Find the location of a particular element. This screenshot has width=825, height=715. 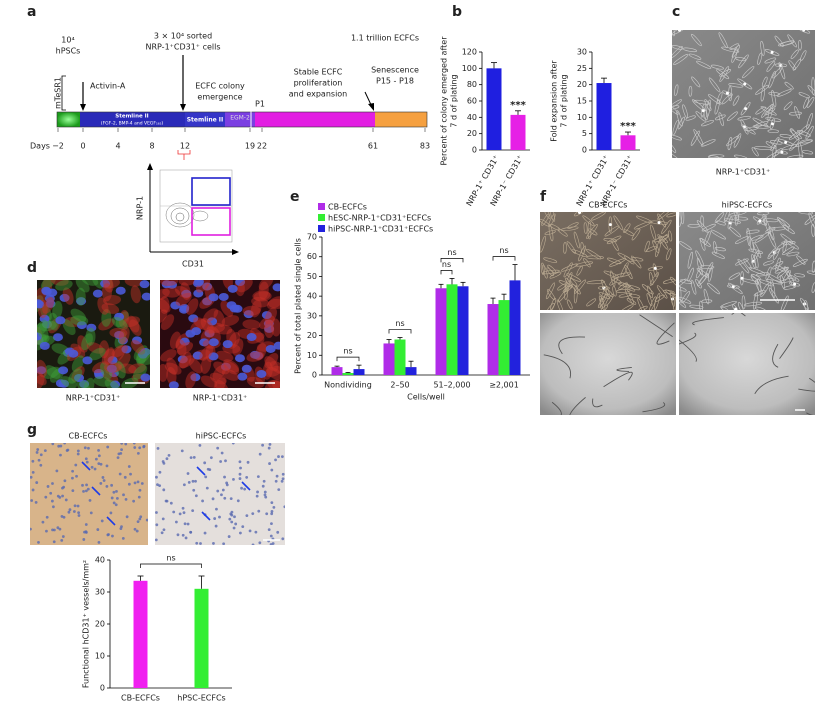

label: Stable ECFC is located at coordinates (318, 72).